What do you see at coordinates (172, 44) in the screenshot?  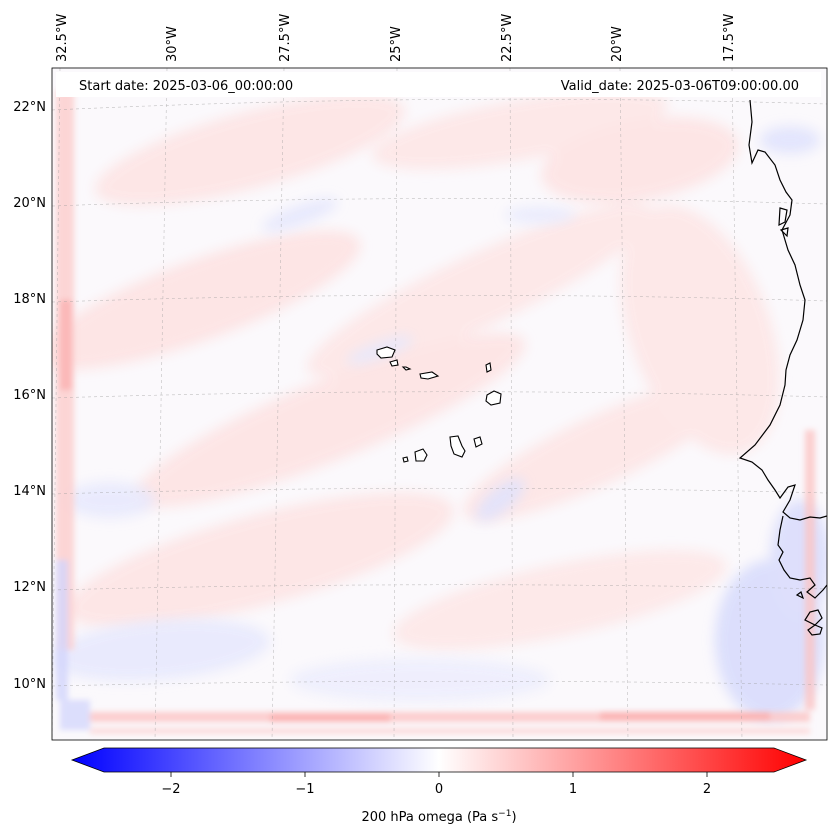 I see `lon-tick-label: 30°W` at bounding box center [172, 44].